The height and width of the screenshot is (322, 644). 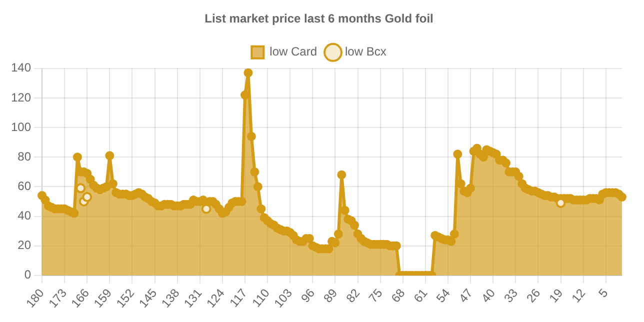 What do you see at coordinates (25, 245) in the screenshot?
I see `y-tick-label: 20` at bounding box center [25, 245].